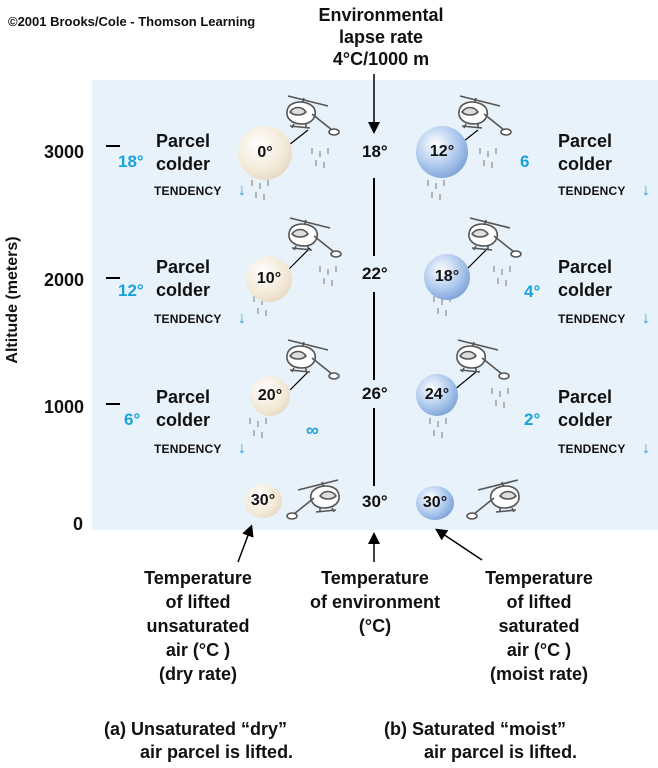 The image size is (658, 768). What do you see at coordinates (217, 752) in the screenshot?
I see `caption-a-line-2: air parcel is lifted.` at bounding box center [217, 752].